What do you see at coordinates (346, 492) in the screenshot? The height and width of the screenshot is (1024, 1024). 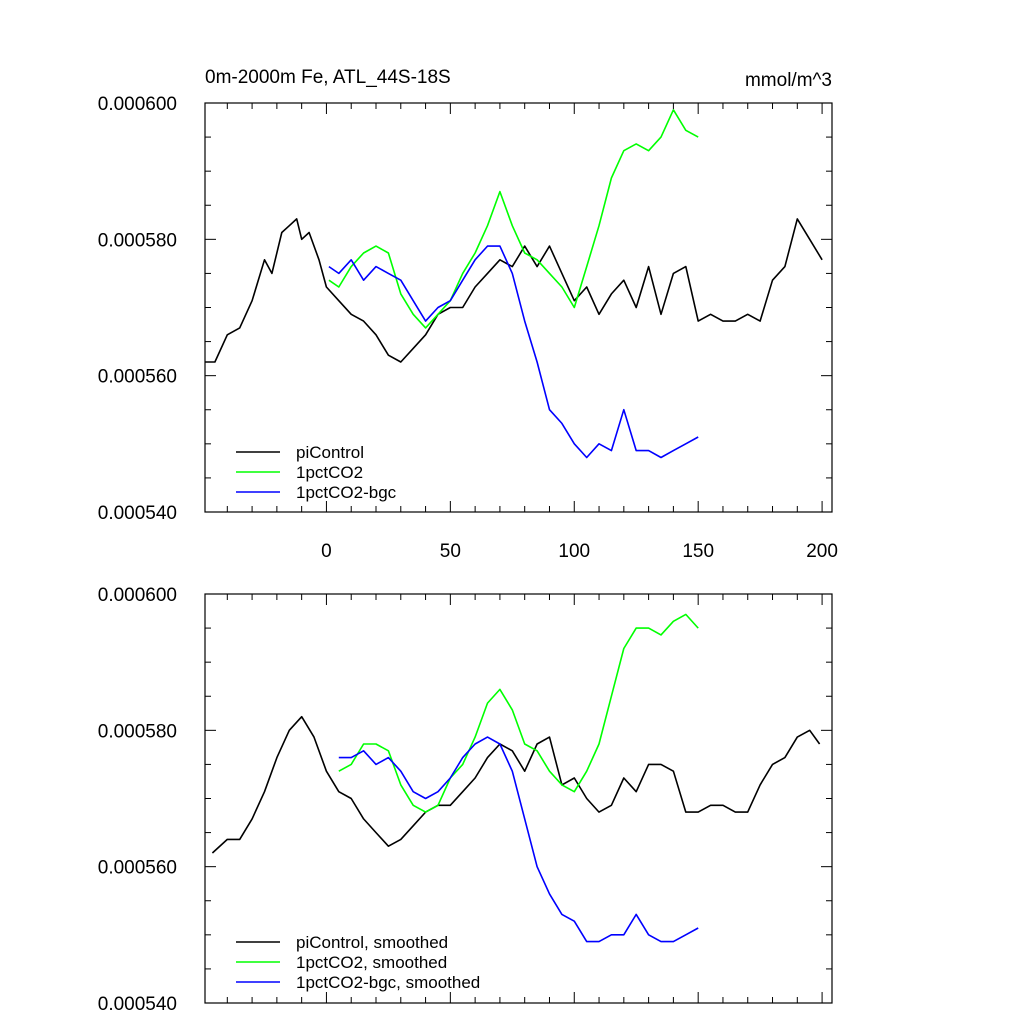 I see `legend-label: 1pctCO2-bgc` at bounding box center [346, 492].